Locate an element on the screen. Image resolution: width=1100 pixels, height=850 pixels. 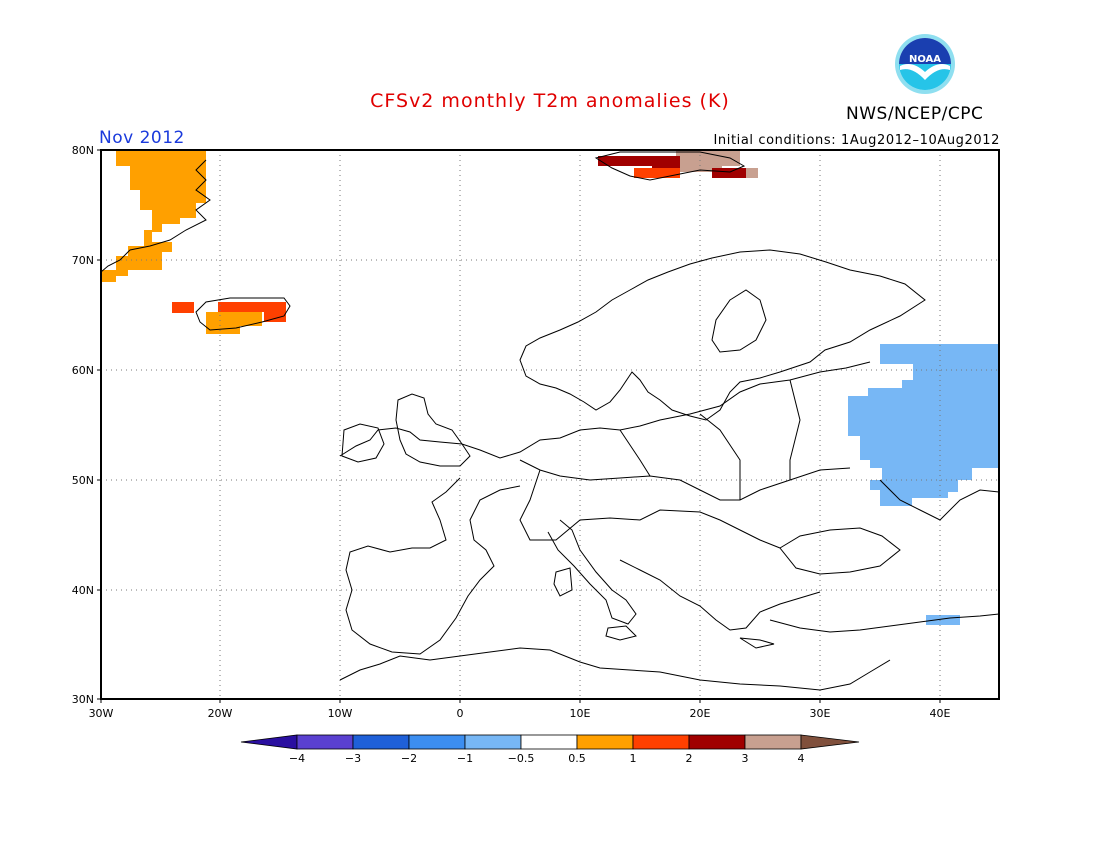
anomaly-svalbard-darkred is located at coordinates (639, 162).